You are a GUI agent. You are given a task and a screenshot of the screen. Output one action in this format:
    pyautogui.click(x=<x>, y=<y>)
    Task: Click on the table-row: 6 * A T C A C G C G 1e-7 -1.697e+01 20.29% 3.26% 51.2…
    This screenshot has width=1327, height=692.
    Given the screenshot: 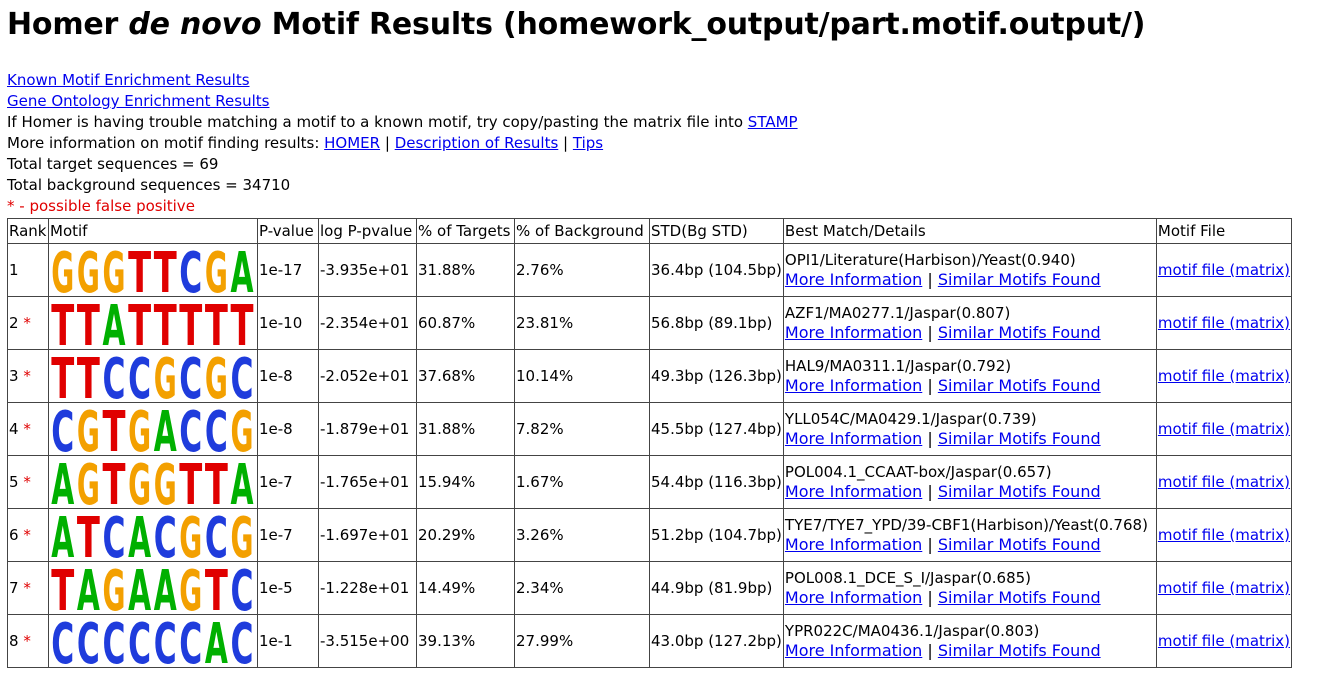 What is the action you would take?
    pyautogui.click(x=650, y=535)
    